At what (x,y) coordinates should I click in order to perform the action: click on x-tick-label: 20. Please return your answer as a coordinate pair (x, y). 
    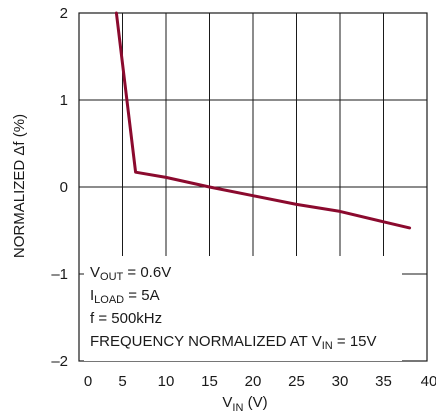
    Looking at the image, I should click on (253, 381).